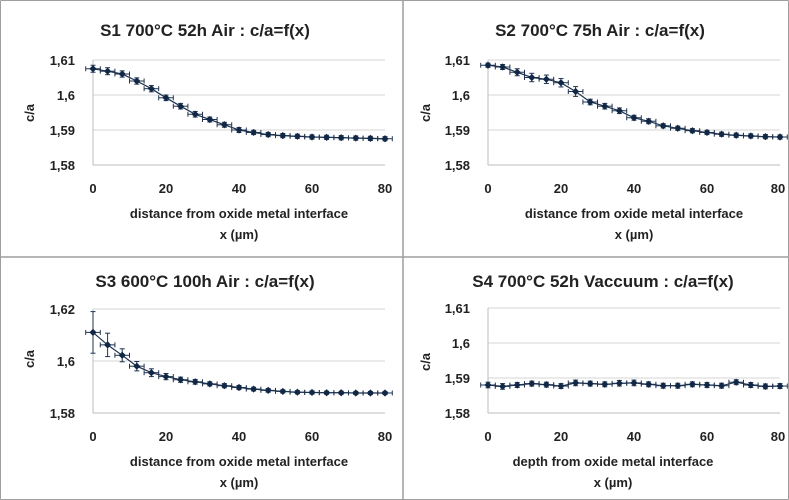  What do you see at coordinates (204, 281) in the screenshot?
I see `chart-title: S3 600°C 100h Air : c/a=f(x)` at bounding box center [204, 281].